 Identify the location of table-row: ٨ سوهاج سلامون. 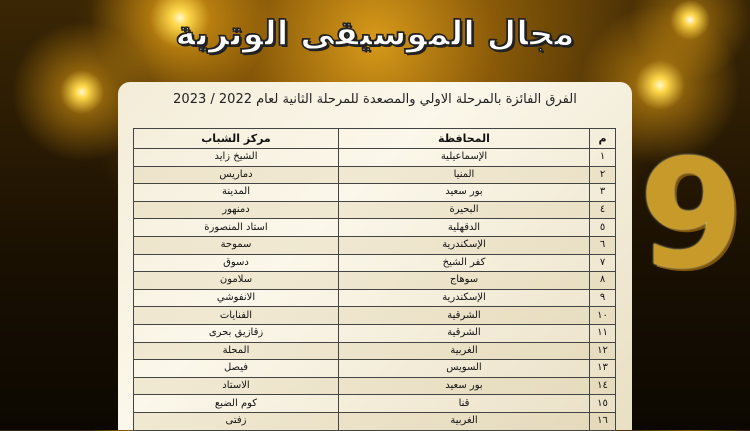
(374, 280).